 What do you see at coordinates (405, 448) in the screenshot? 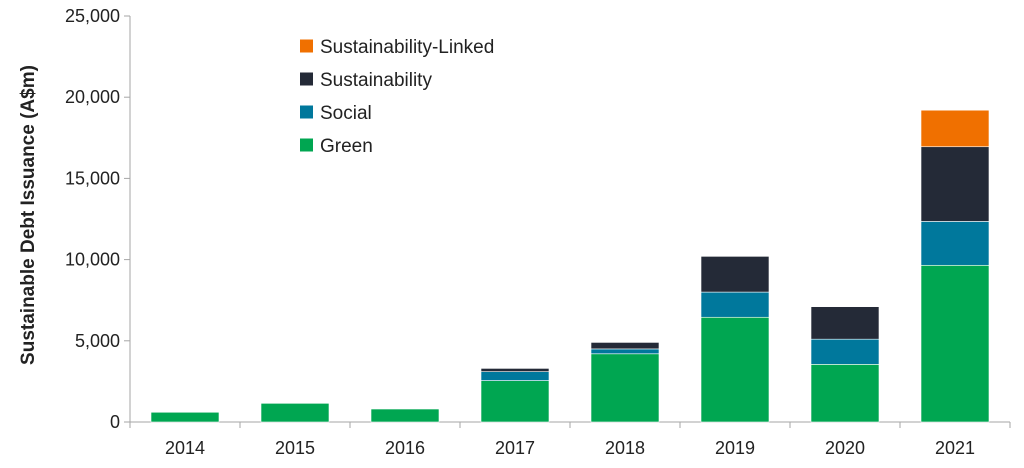
I see `x-tick-label-2016: 2016` at bounding box center [405, 448].